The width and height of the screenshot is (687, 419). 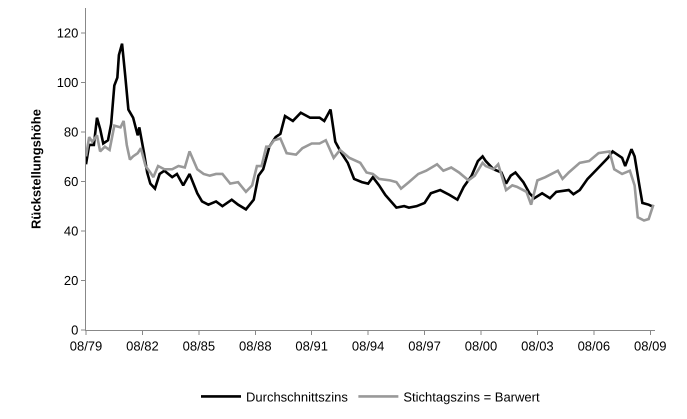 What do you see at coordinates (424, 346) in the screenshot?
I see `x-tick-label: 08/97` at bounding box center [424, 346].